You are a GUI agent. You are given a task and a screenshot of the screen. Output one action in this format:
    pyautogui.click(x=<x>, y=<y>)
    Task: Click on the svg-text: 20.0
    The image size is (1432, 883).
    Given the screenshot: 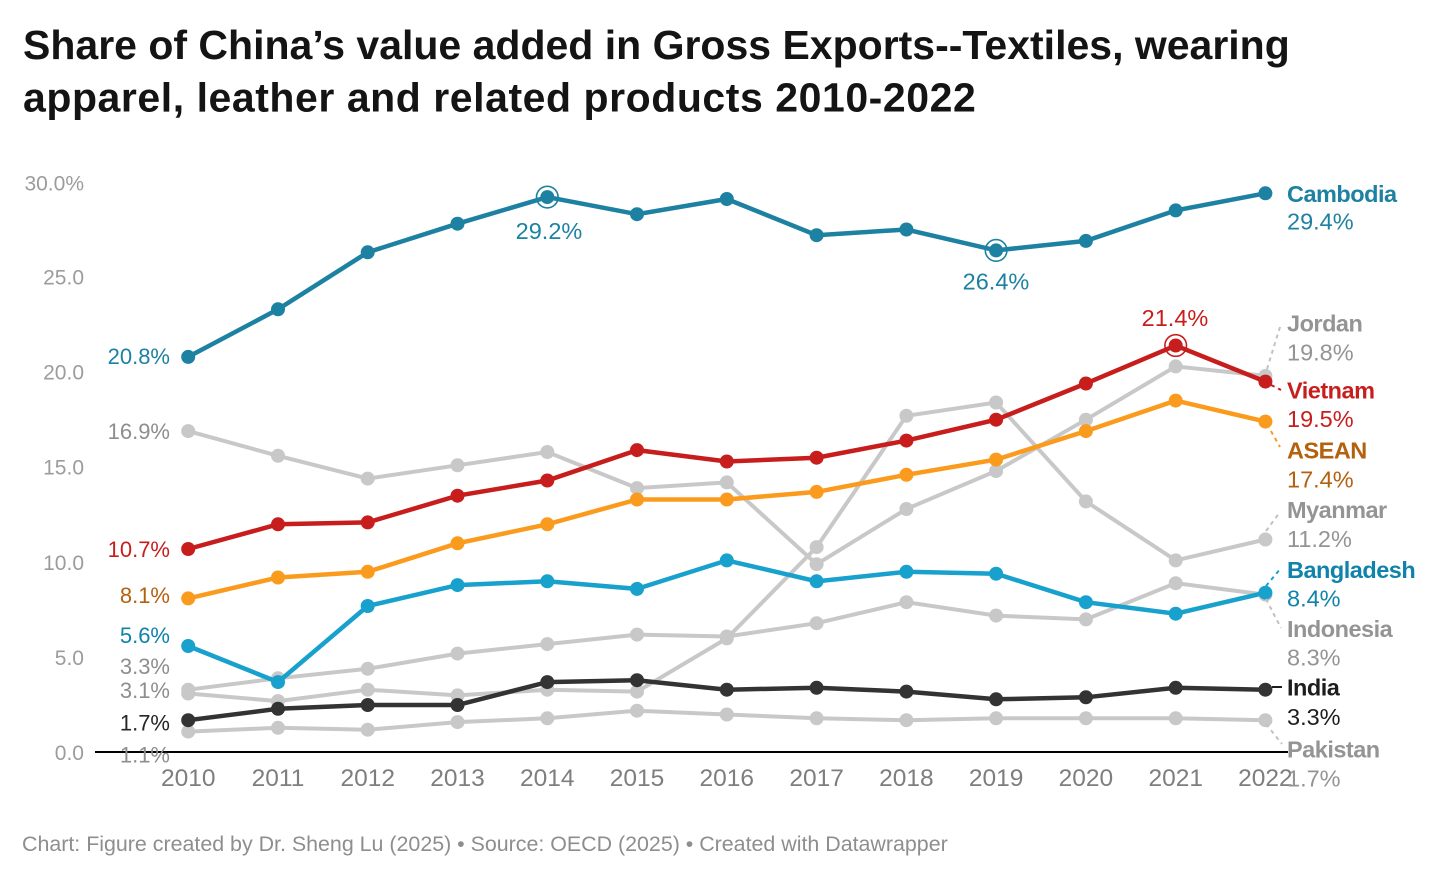 What is the action you would take?
    pyautogui.click(x=63, y=373)
    